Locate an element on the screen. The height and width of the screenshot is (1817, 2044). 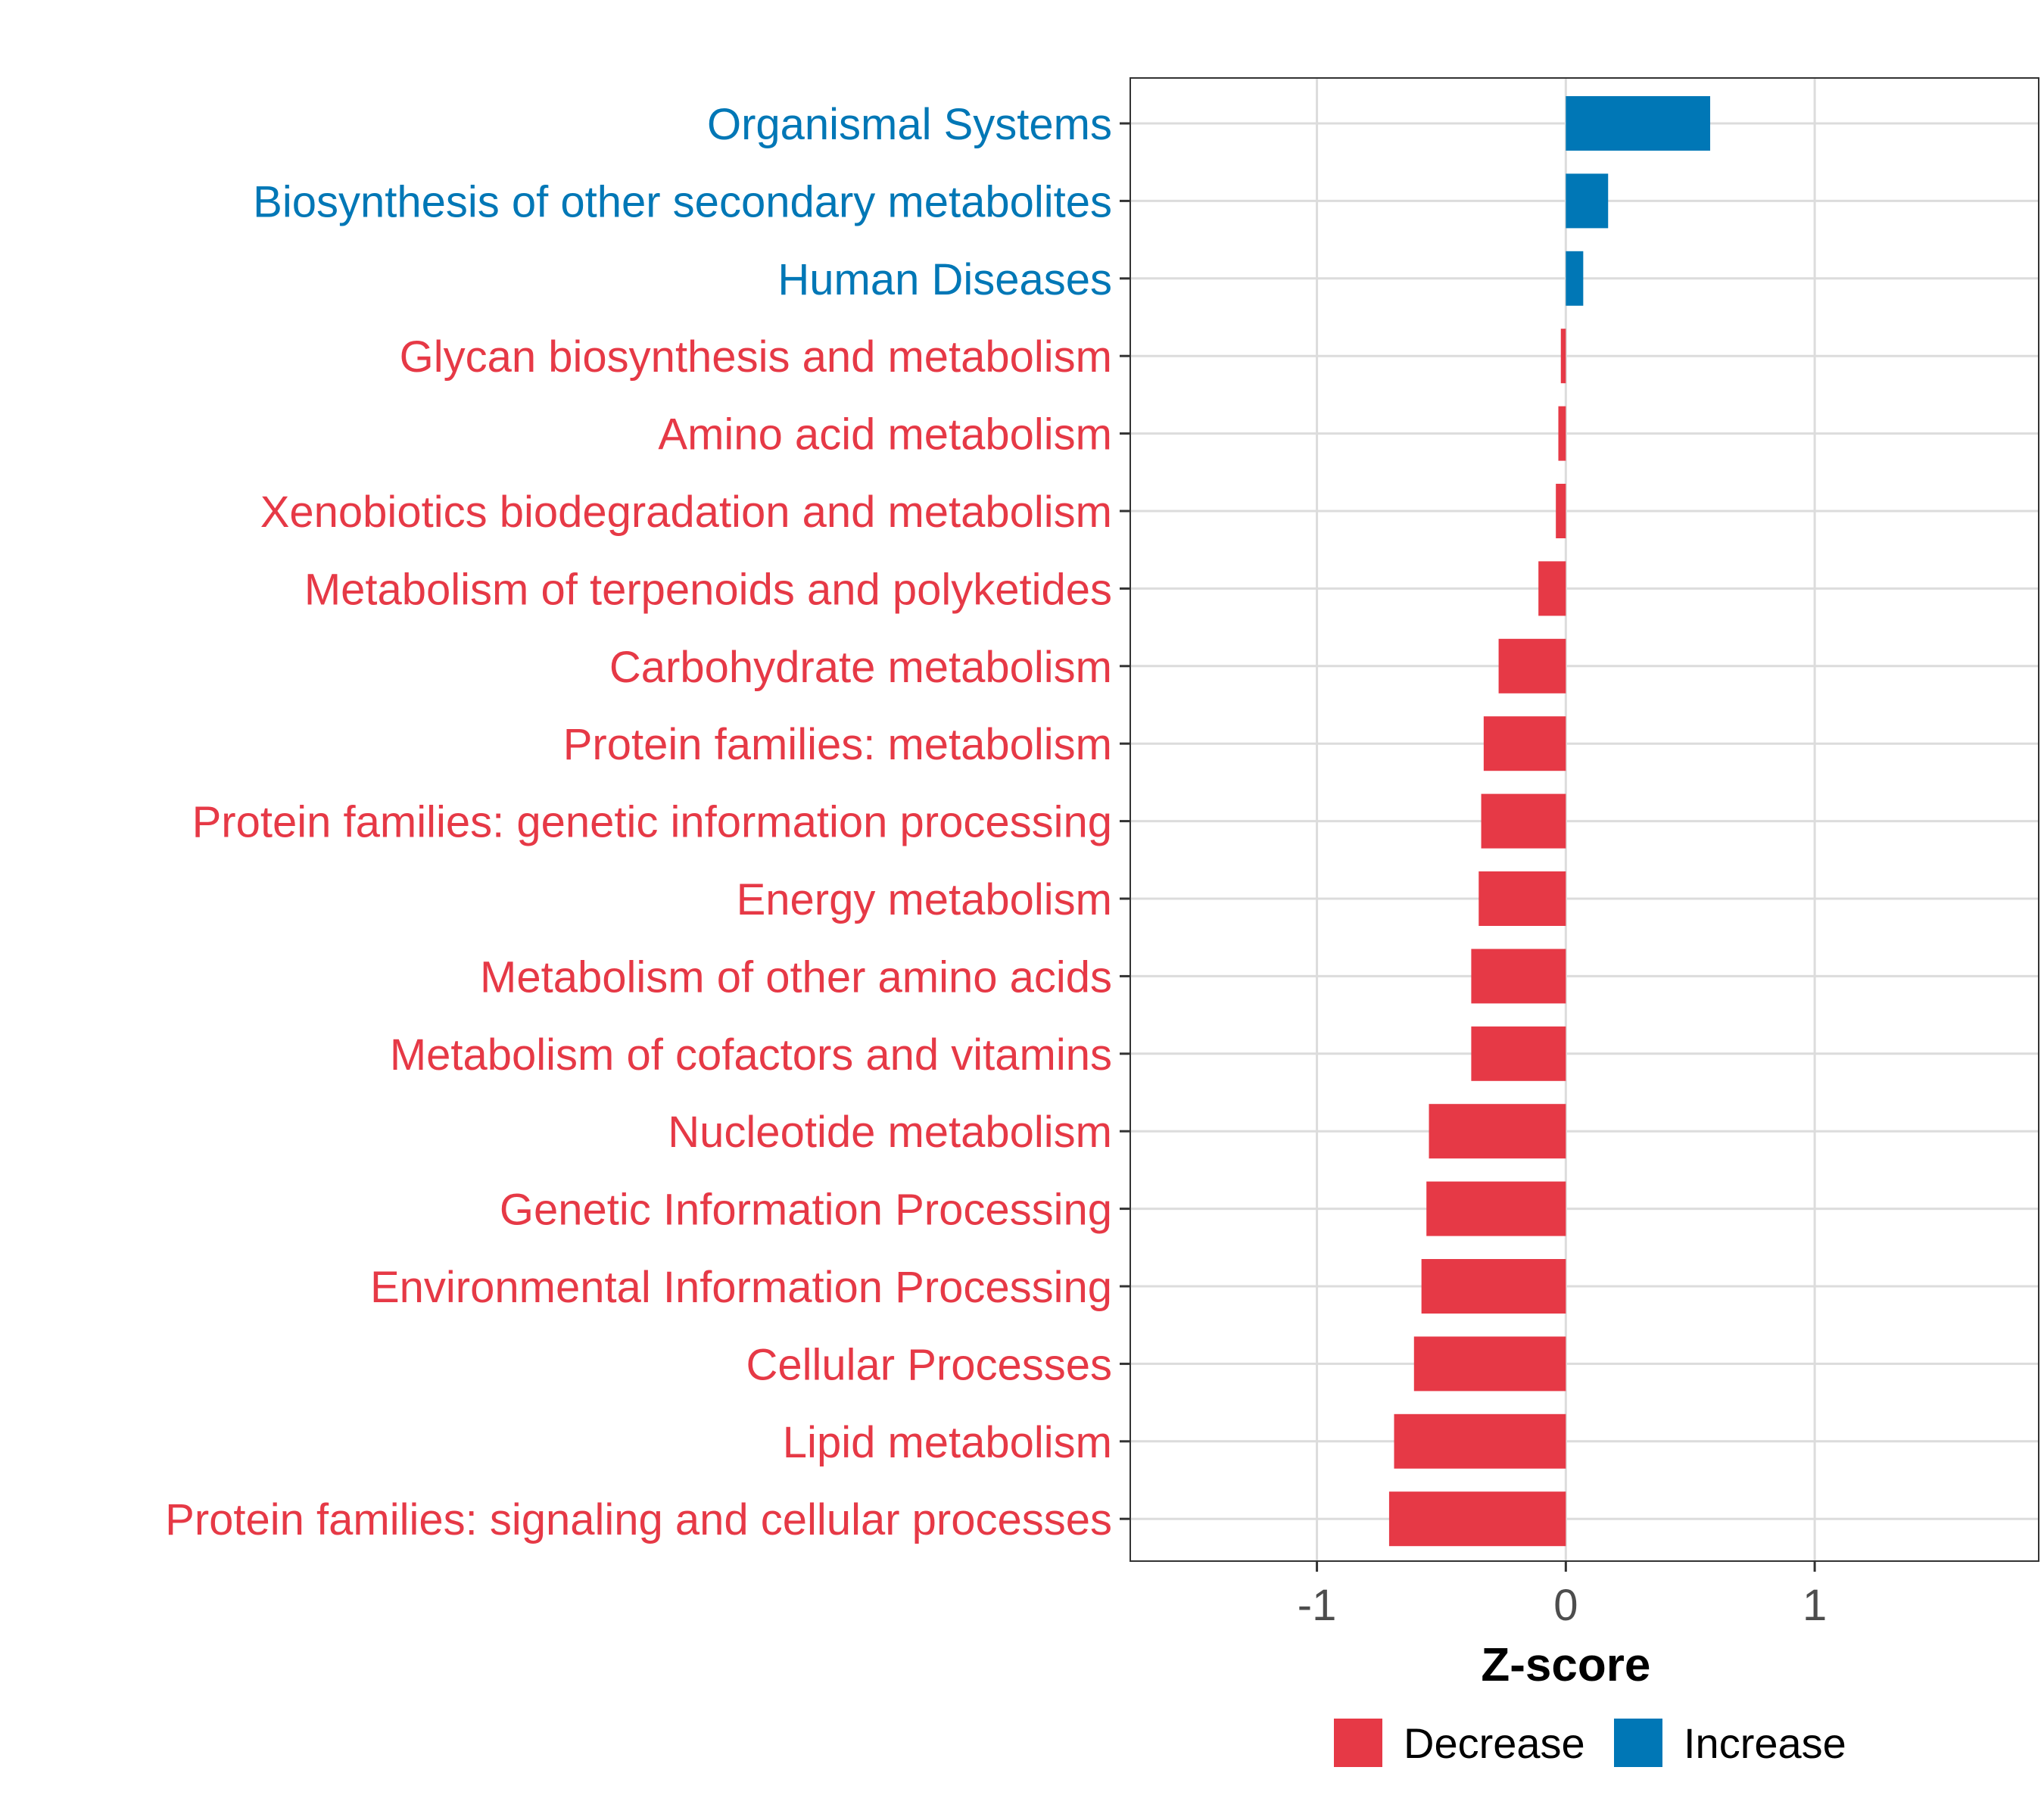
y-axis-label: Amino acid metabolism is located at coordinates (885, 435).